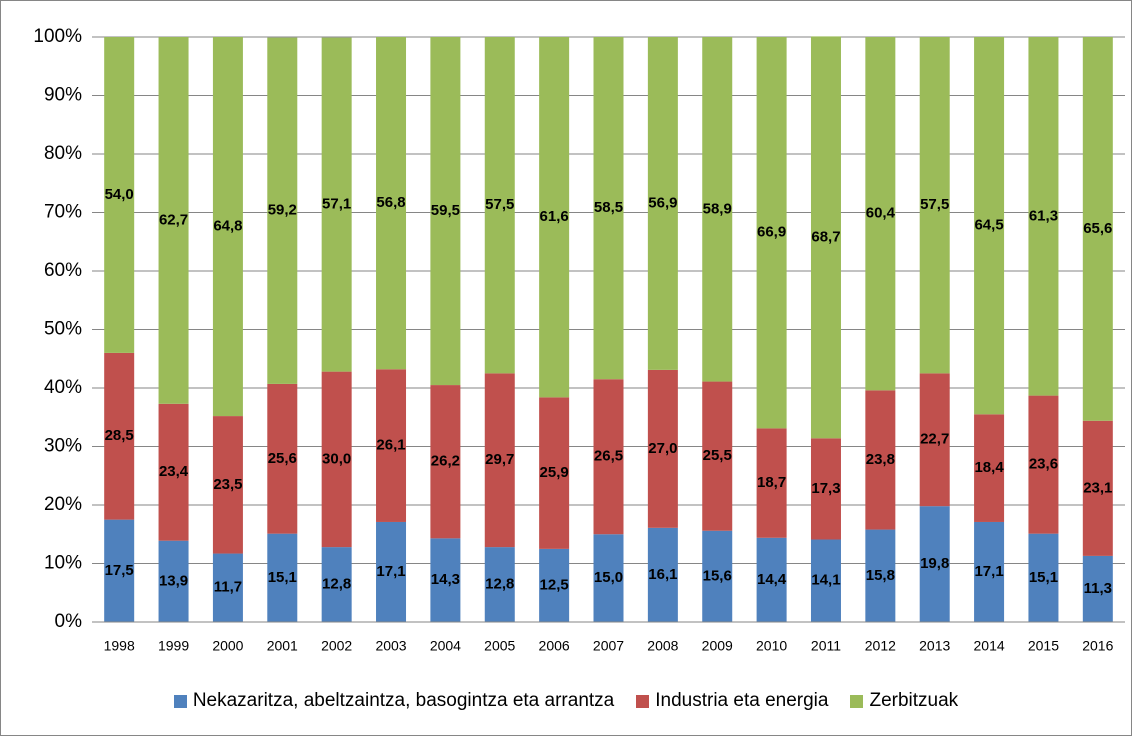 The height and width of the screenshot is (736, 1132). What do you see at coordinates (732, 701) in the screenshot?
I see `legend-item: Industria eta energia` at bounding box center [732, 701].